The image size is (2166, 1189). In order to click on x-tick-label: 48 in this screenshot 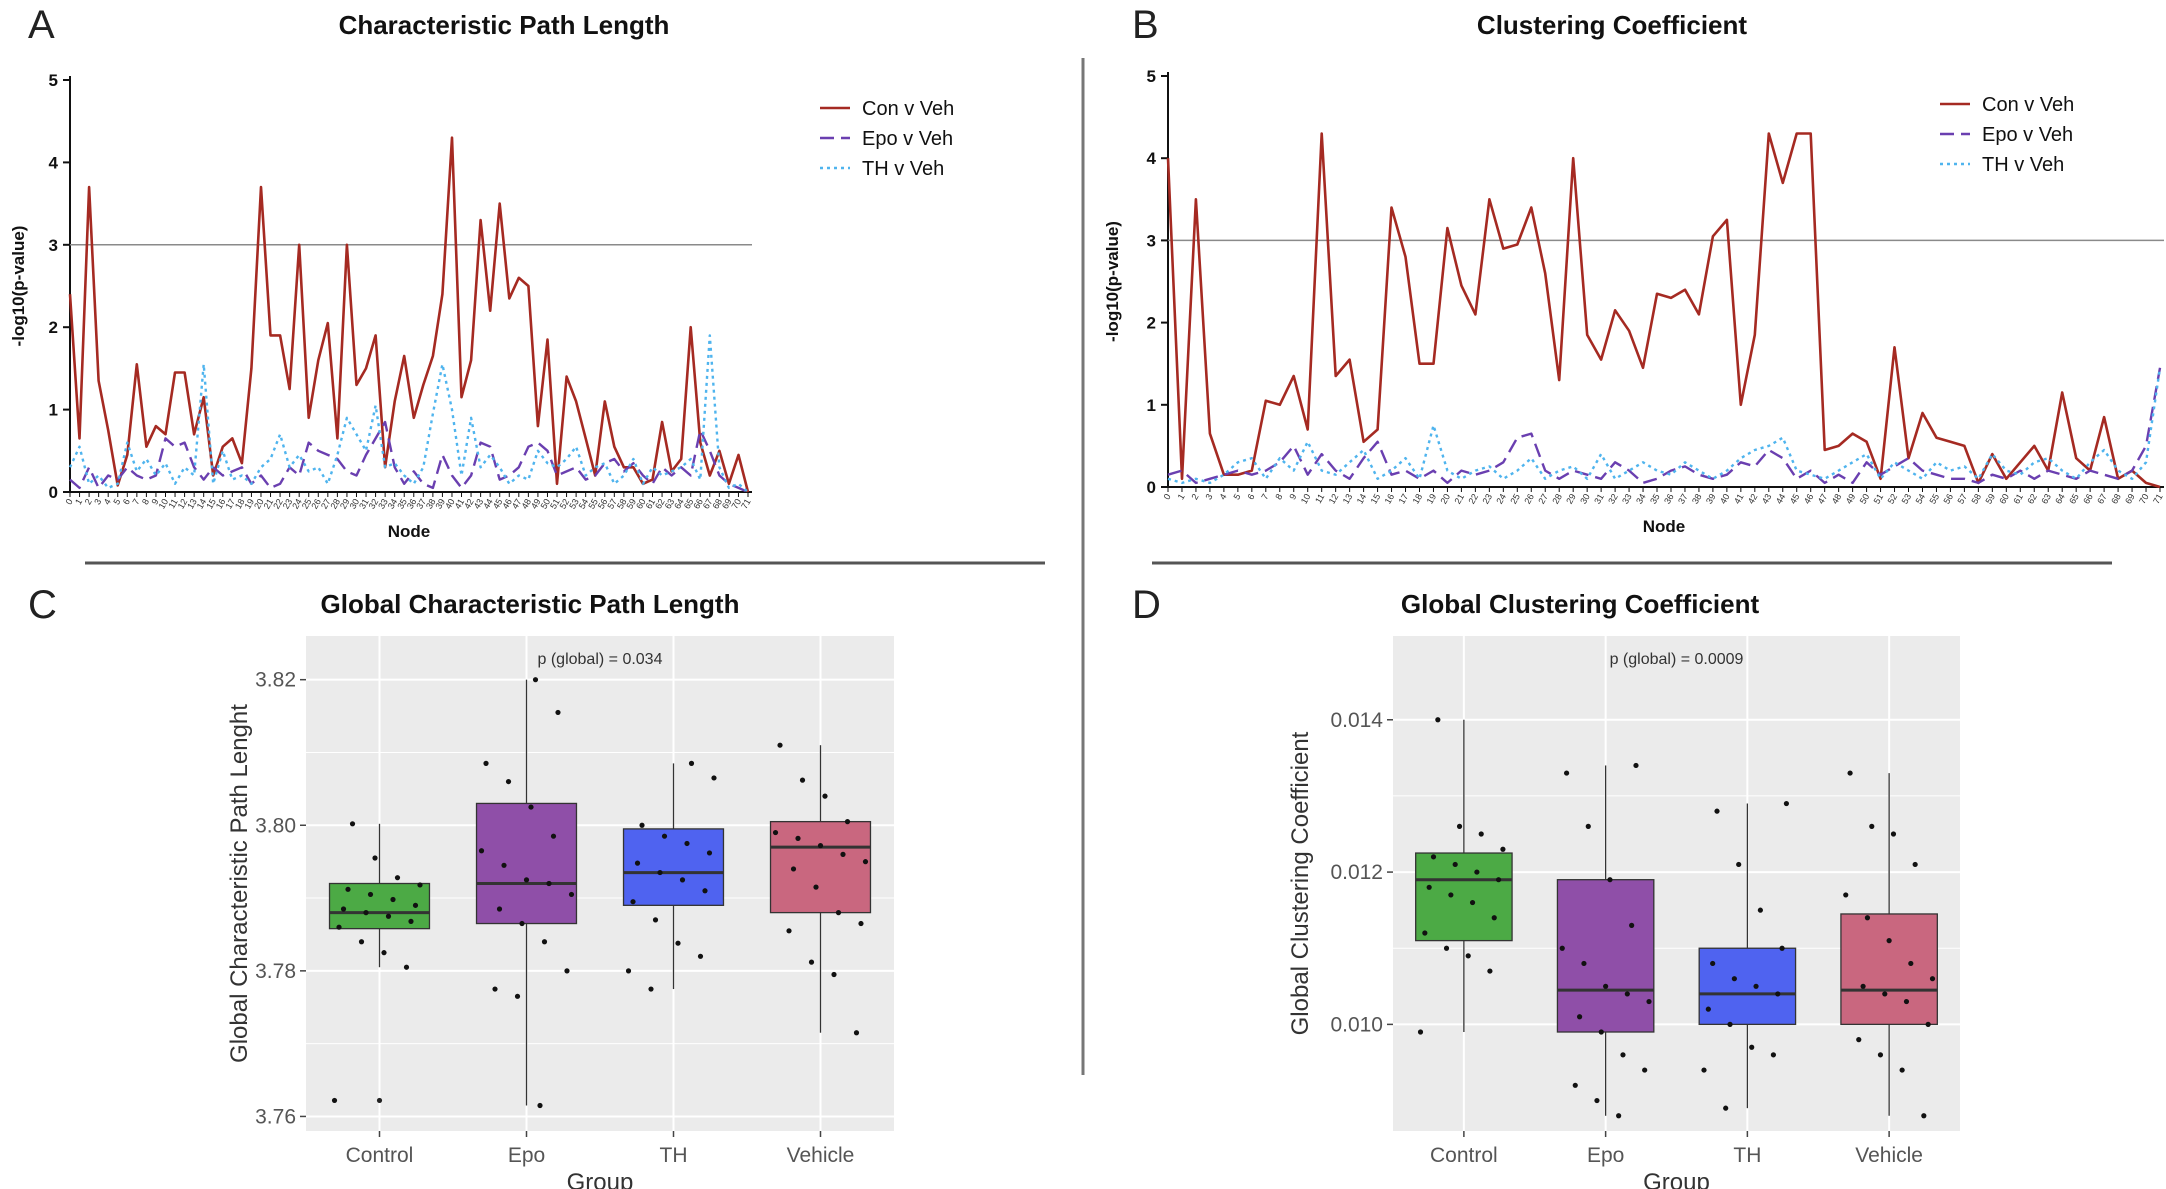, I will do `click(526, 504)`.